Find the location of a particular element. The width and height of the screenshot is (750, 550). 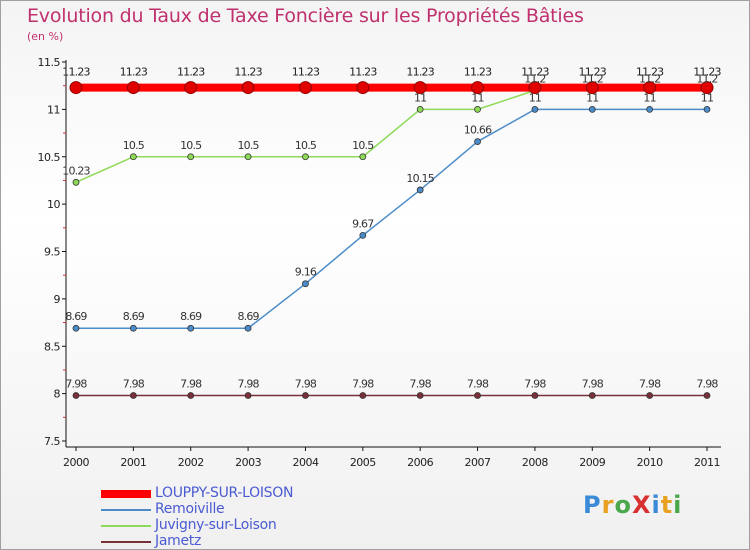

x-tick-label: 2005 is located at coordinates (363, 462).